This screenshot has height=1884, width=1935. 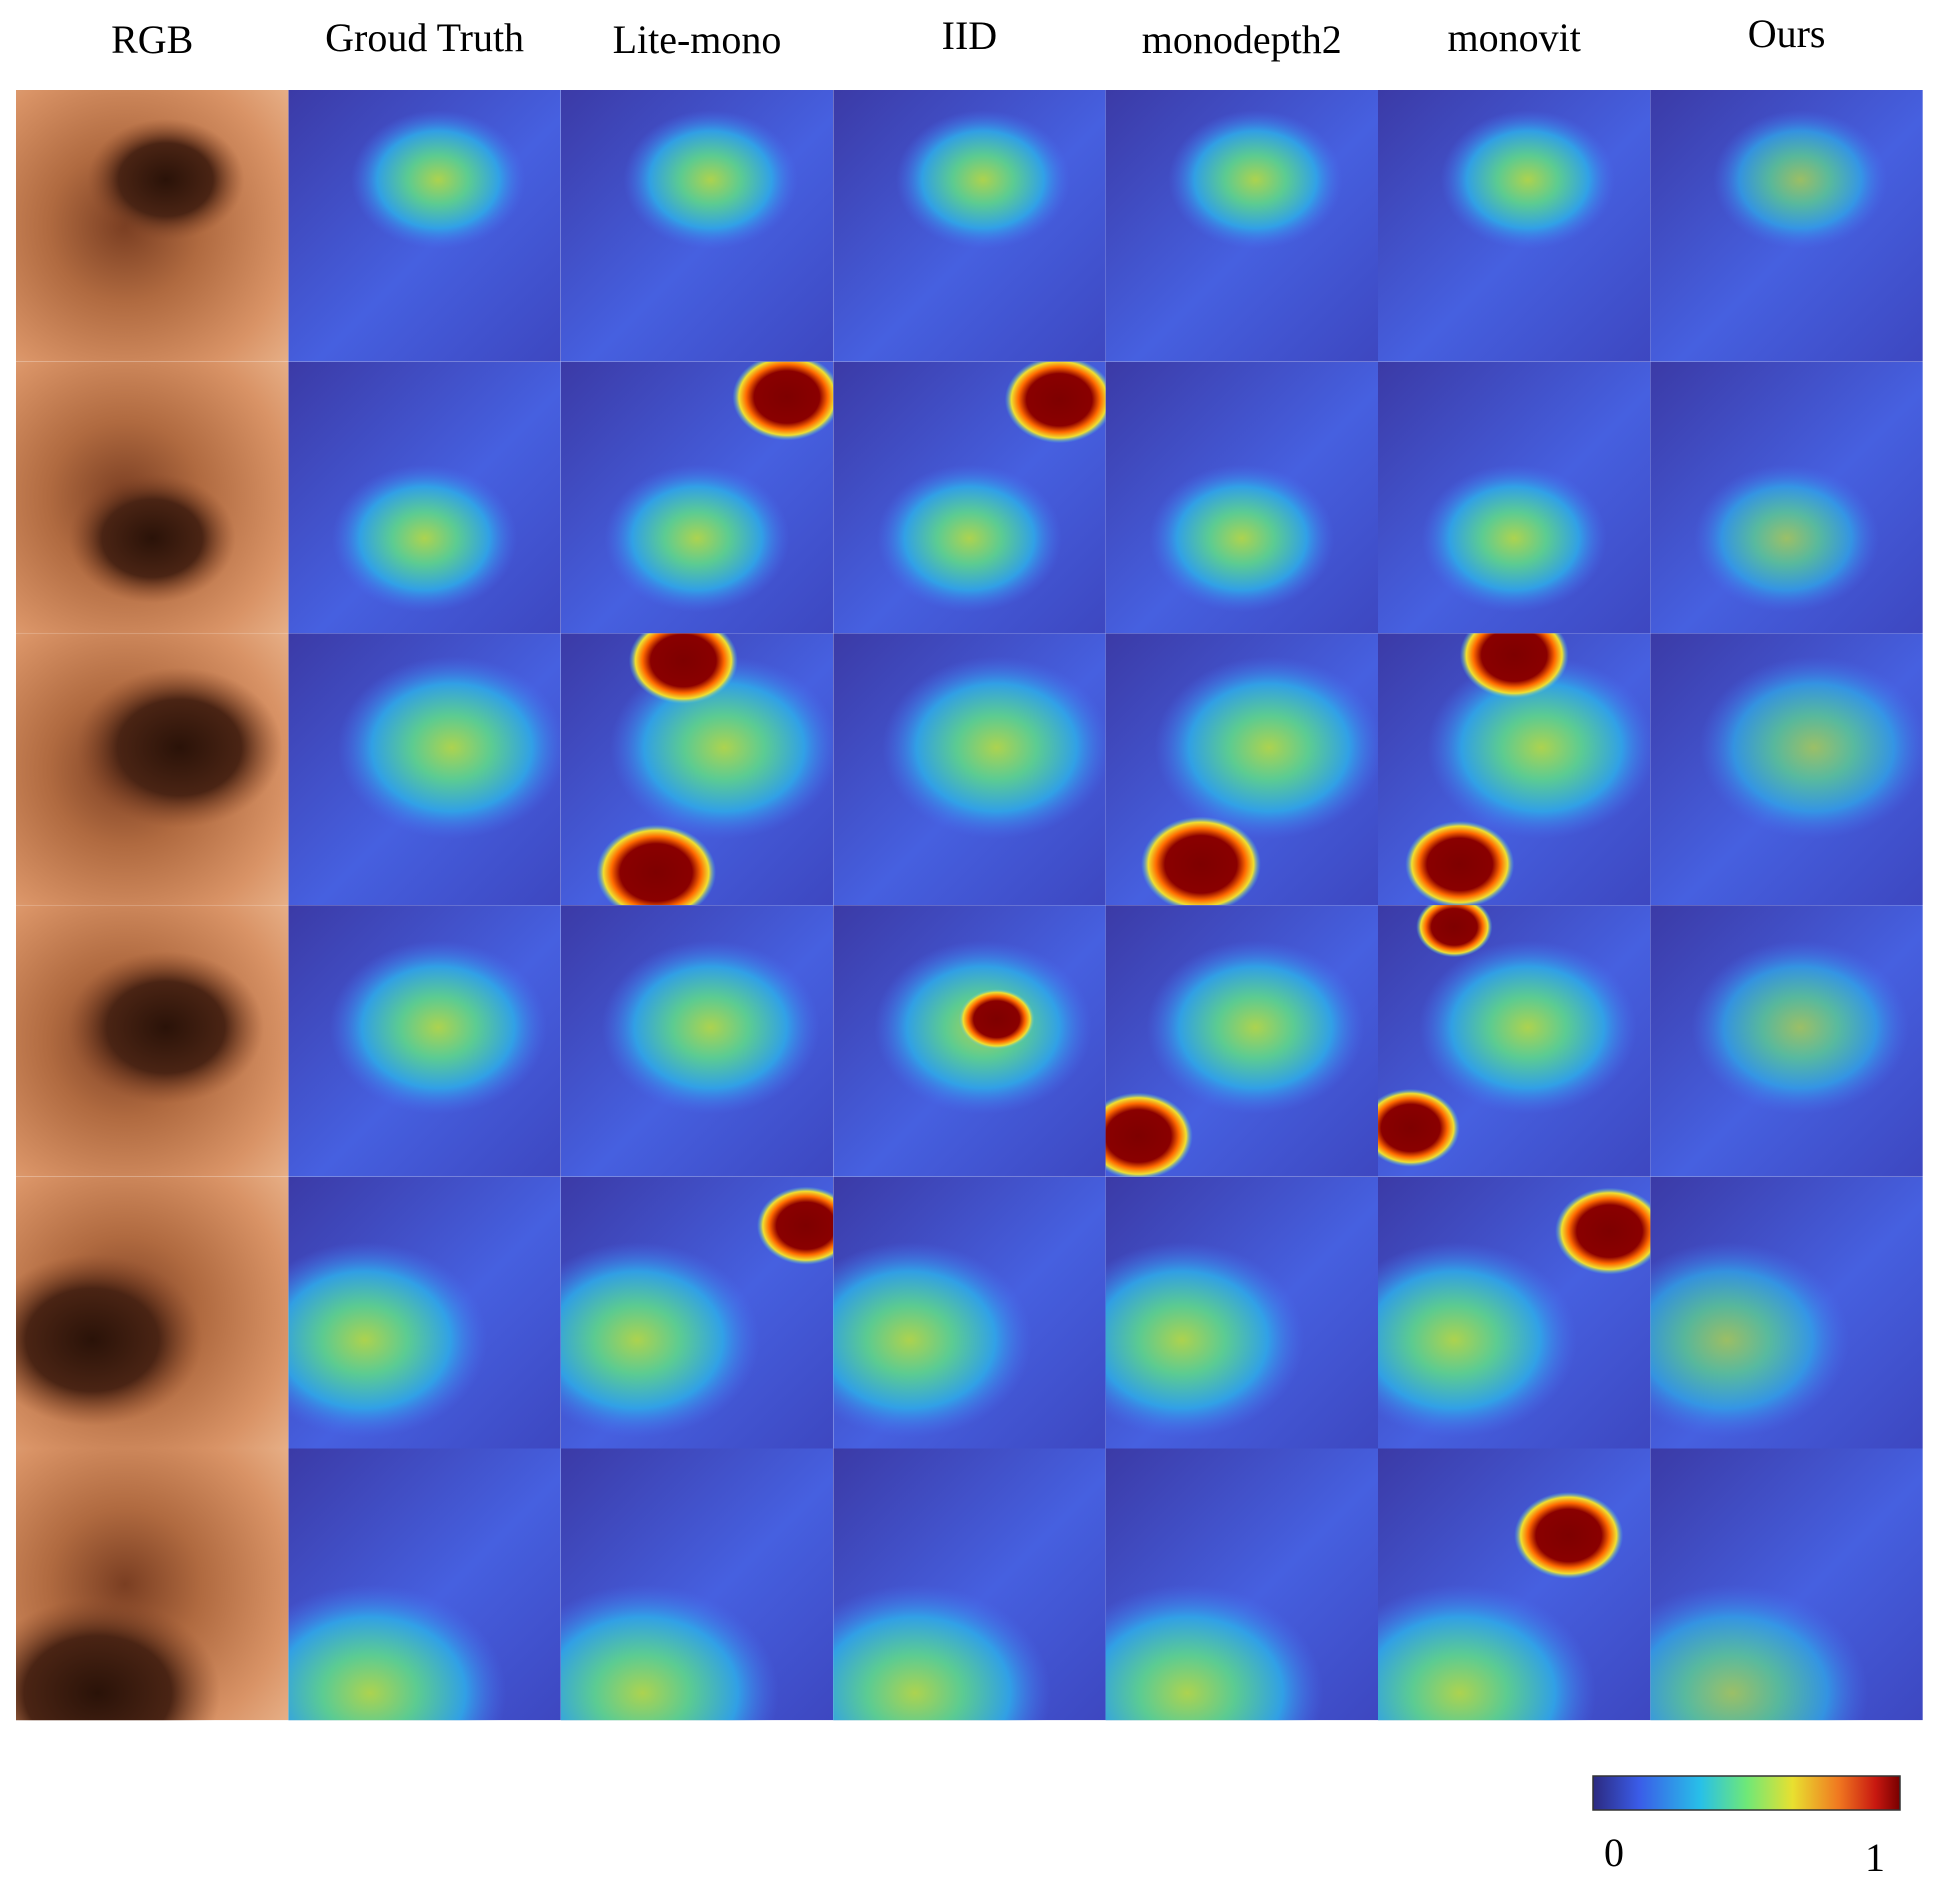 What do you see at coordinates (424, 37) in the screenshot?
I see `column-header: Groud Truth` at bounding box center [424, 37].